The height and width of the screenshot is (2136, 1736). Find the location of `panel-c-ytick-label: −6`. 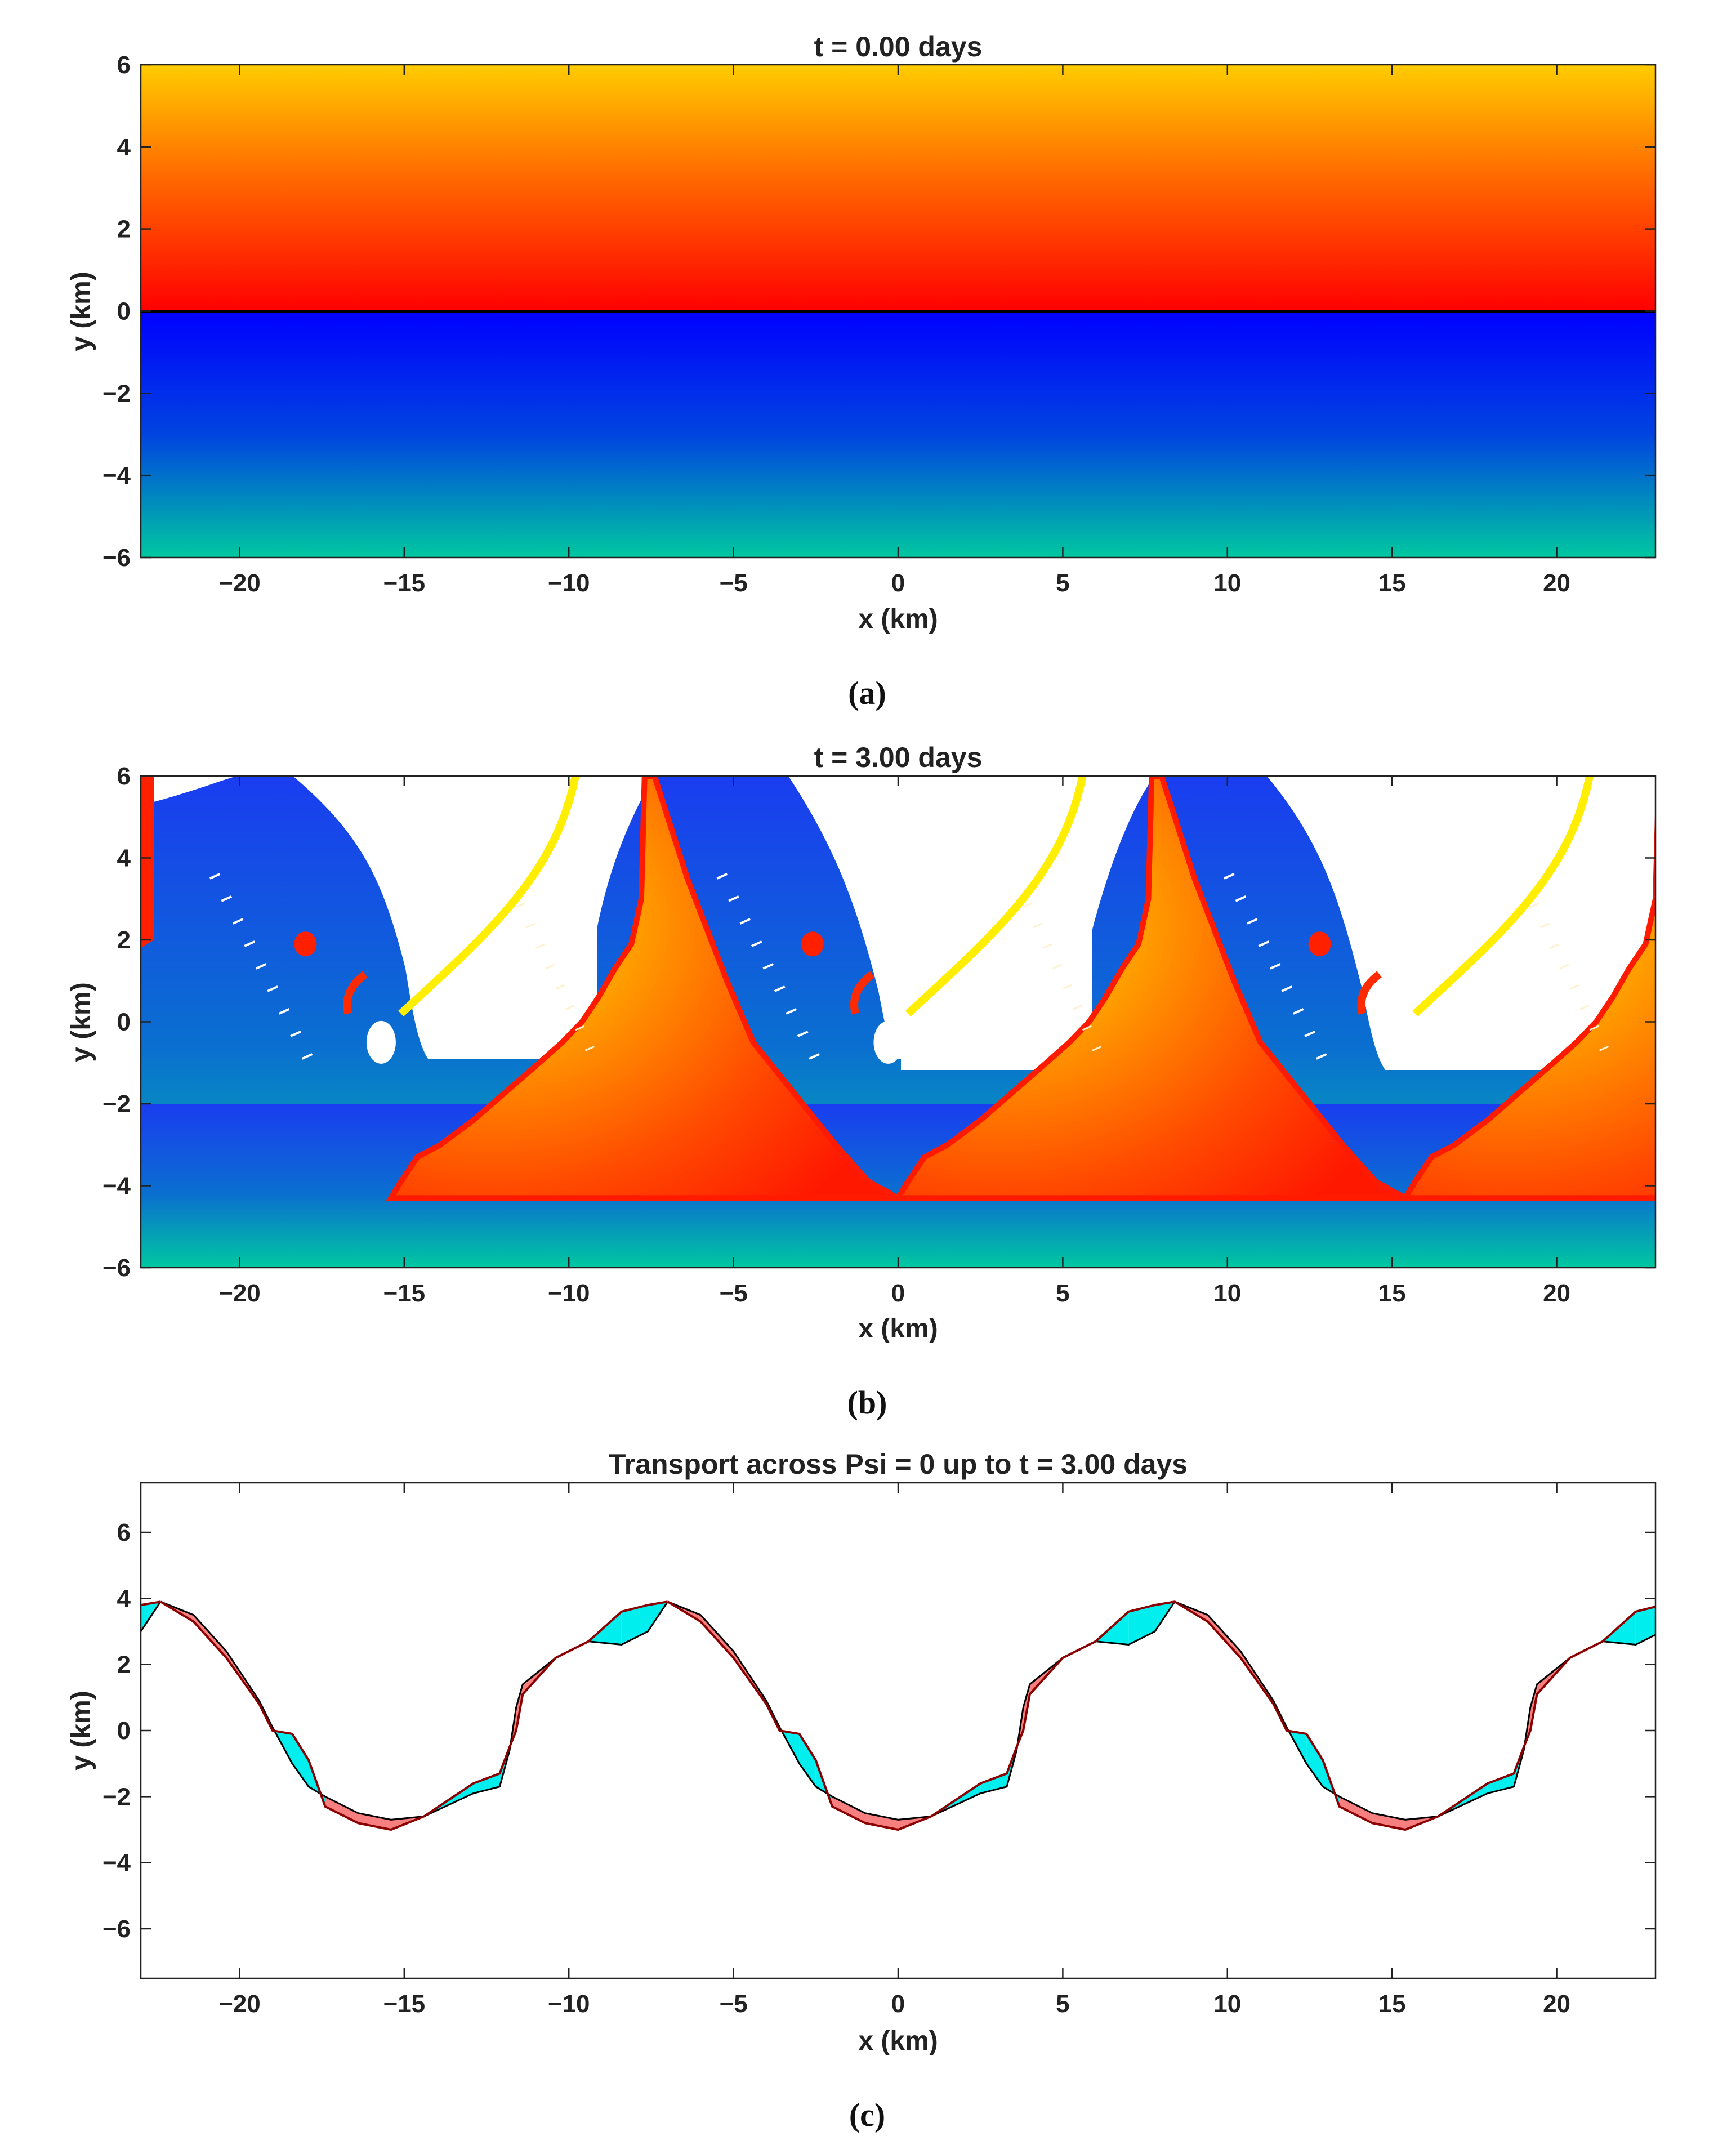

panel-c-ytick-label: −6 is located at coordinates (116, 1929).